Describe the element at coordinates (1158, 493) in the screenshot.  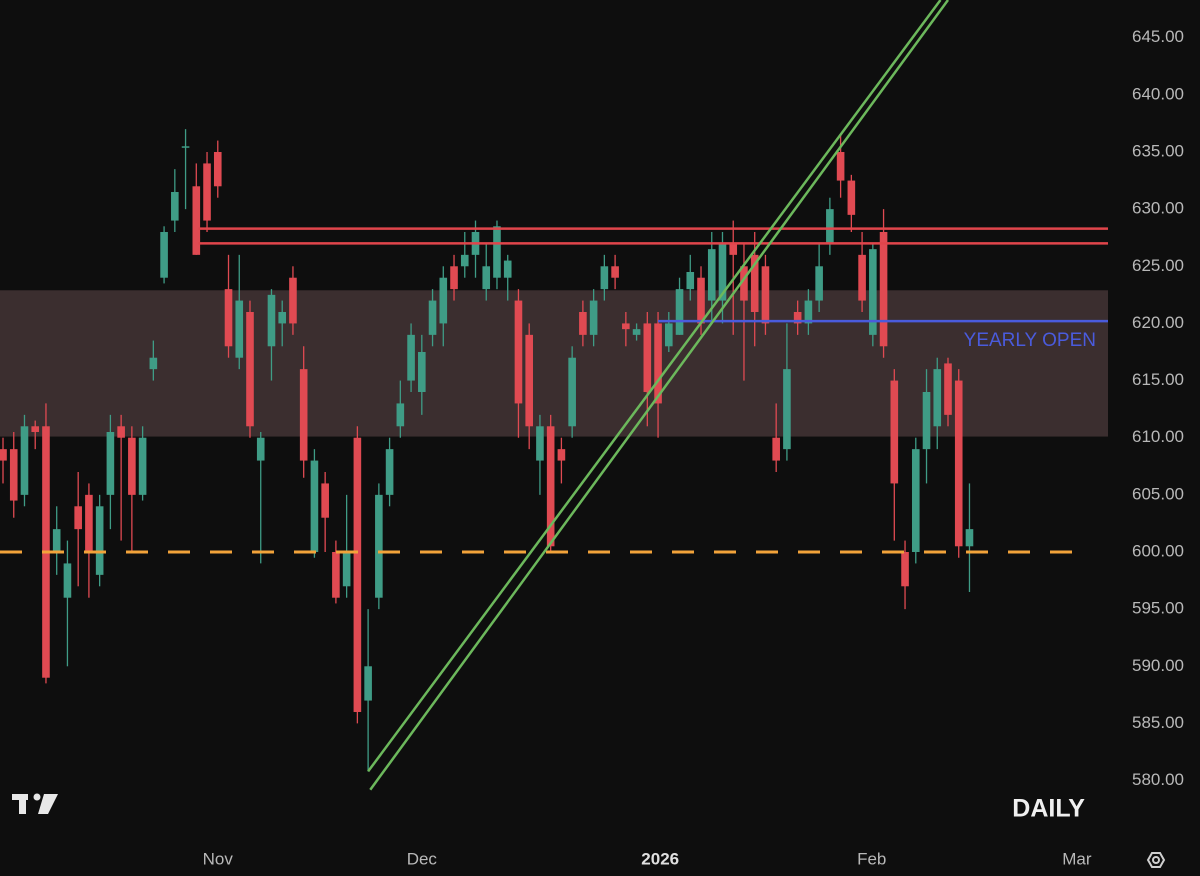
I see `y-tick-label: 605.00` at that location.